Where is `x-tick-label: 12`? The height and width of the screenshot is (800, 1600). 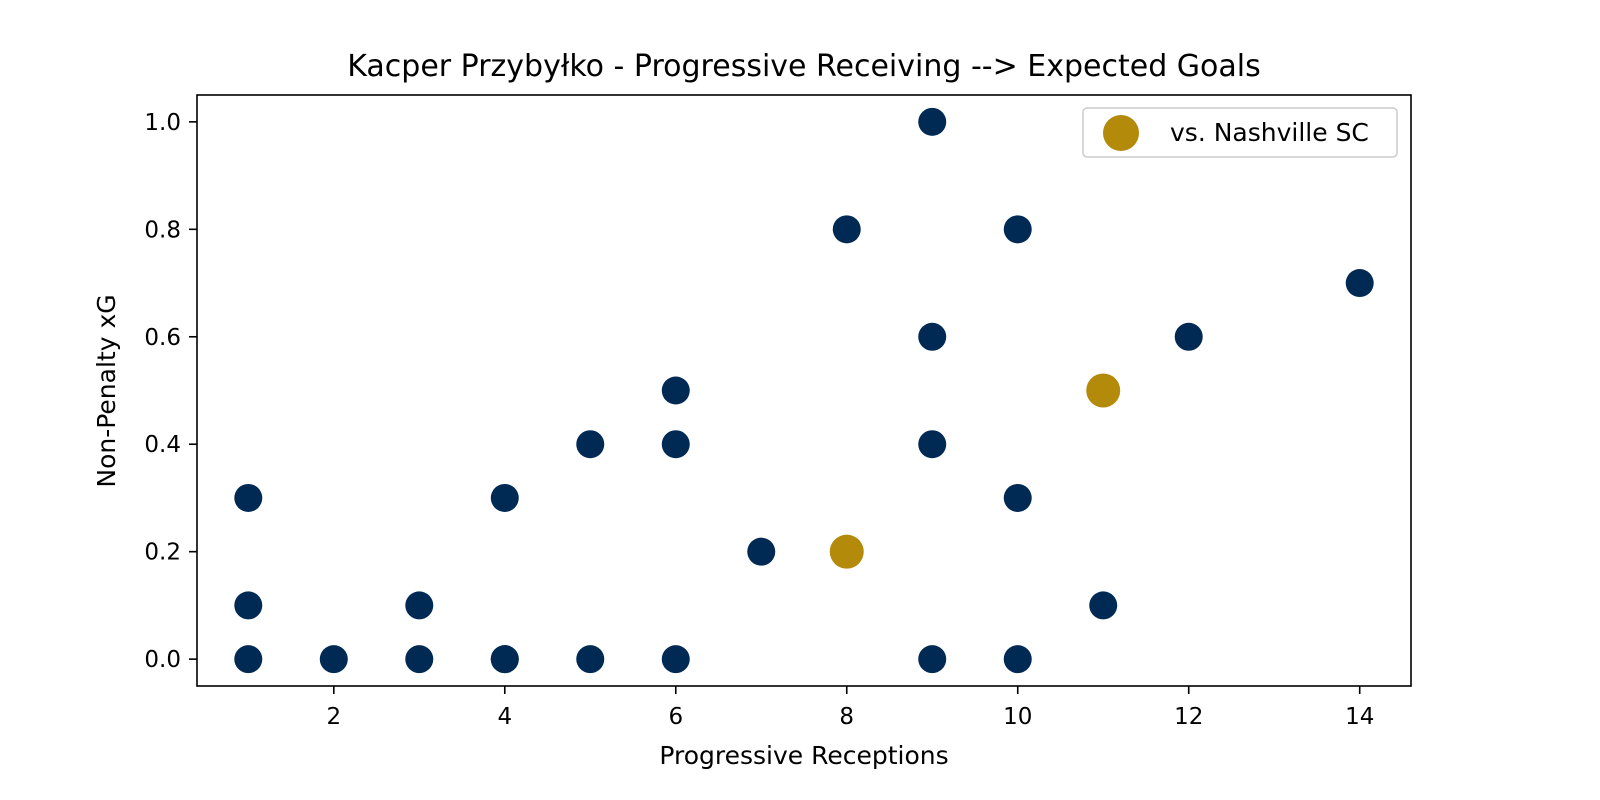
x-tick-label: 12 is located at coordinates (1188, 717).